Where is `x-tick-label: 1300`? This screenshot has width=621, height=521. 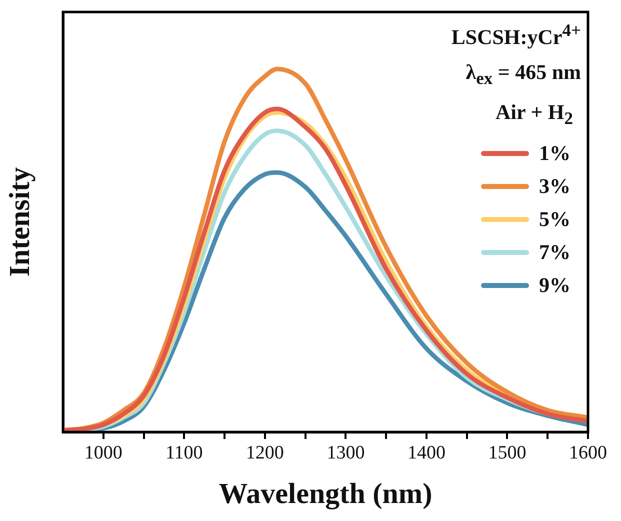
x-tick-label: 1300 is located at coordinates (345, 453).